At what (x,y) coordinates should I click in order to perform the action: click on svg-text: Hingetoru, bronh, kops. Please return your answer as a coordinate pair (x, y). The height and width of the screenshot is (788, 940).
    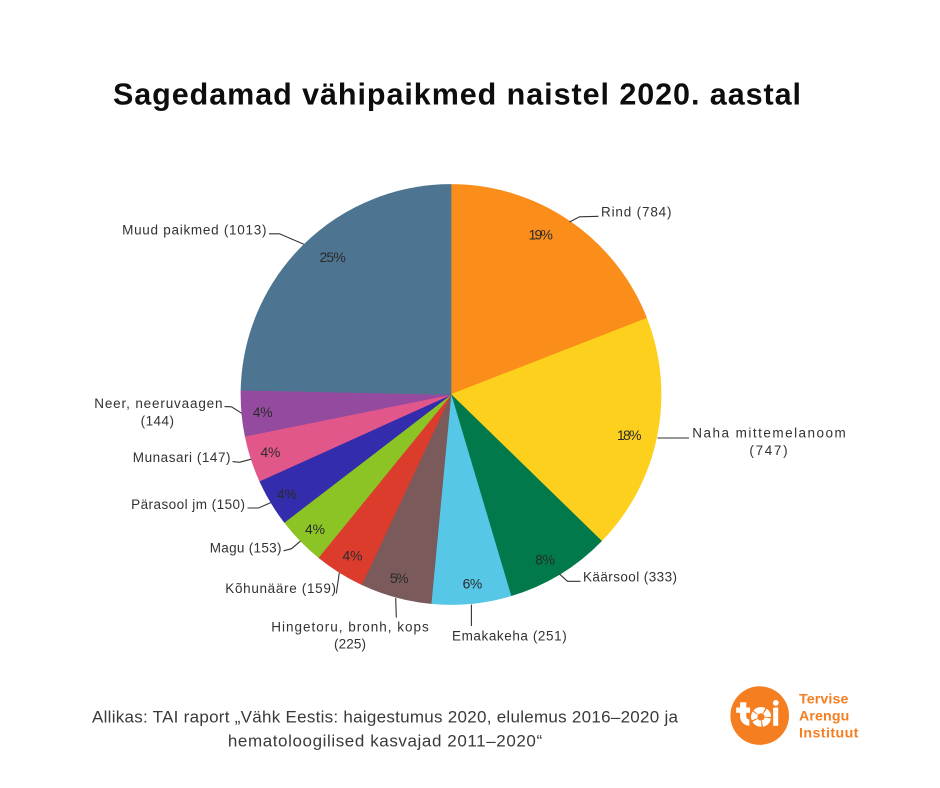
    Looking at the image, I should click on (350, 627).